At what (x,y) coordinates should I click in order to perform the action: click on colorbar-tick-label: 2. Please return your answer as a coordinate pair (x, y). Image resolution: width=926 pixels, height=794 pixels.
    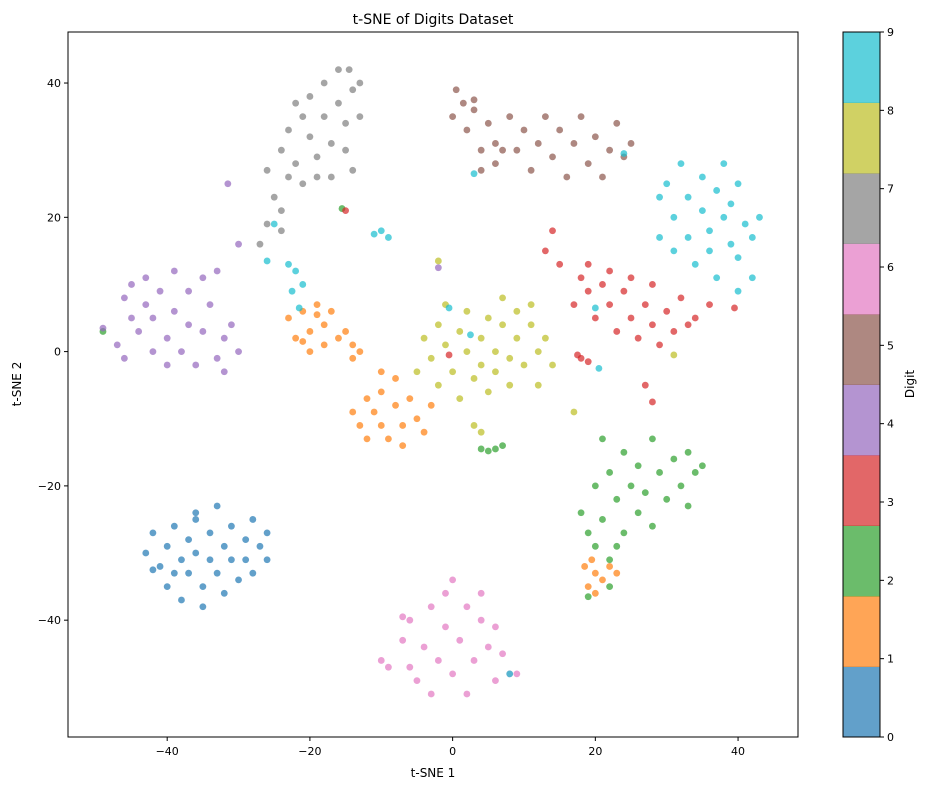
    Looking at the image, I should click on (890, 580).